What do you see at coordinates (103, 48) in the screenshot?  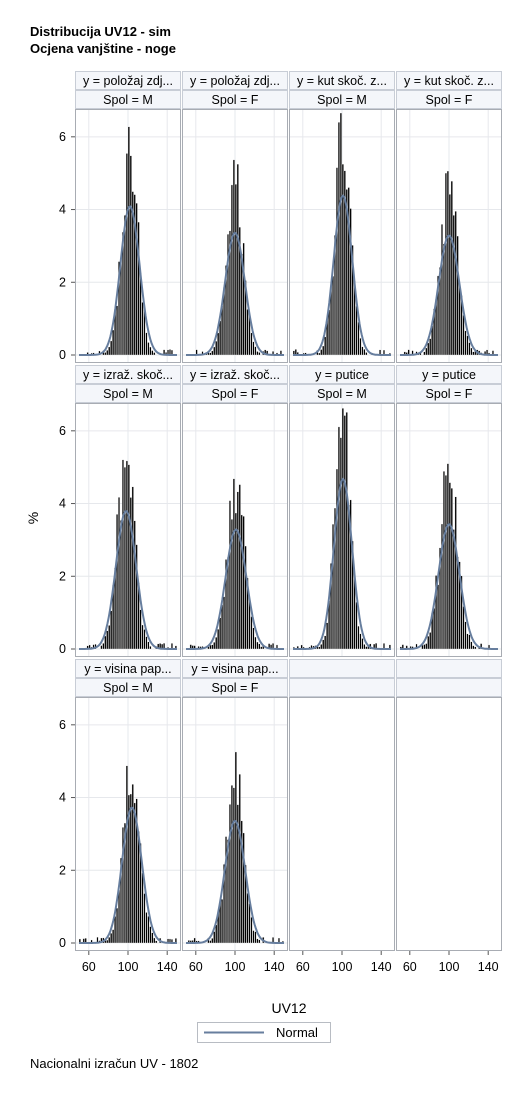 I see `chart-title-line-2: Ocjena vanjštine - noge` at bounding box center [103, 48].